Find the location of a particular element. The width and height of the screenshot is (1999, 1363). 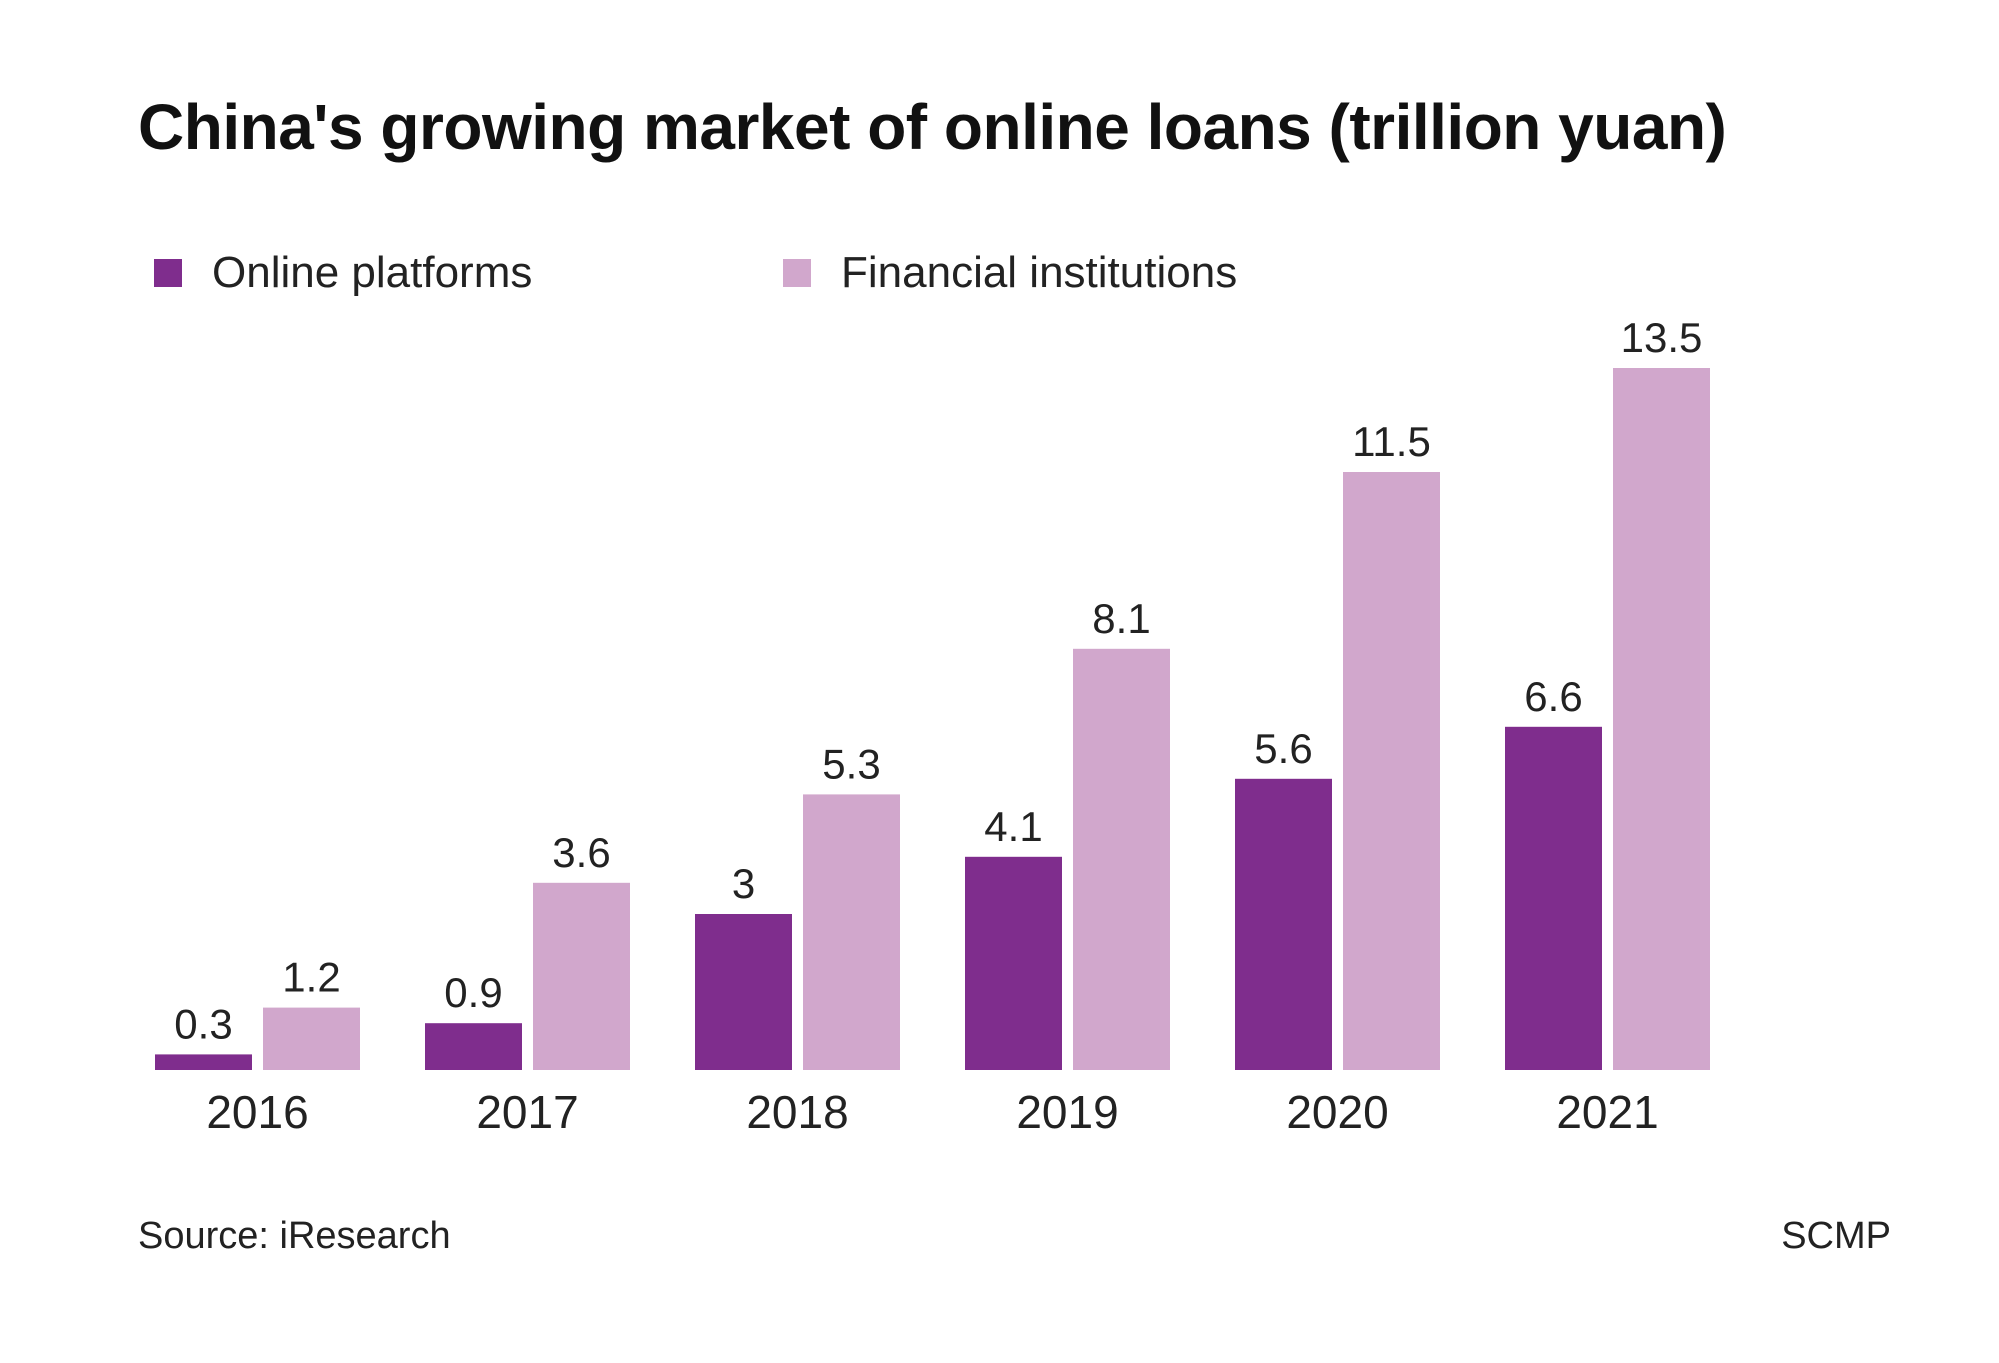

legend-swatch-online-platforms is located at coordinates (168, 273).